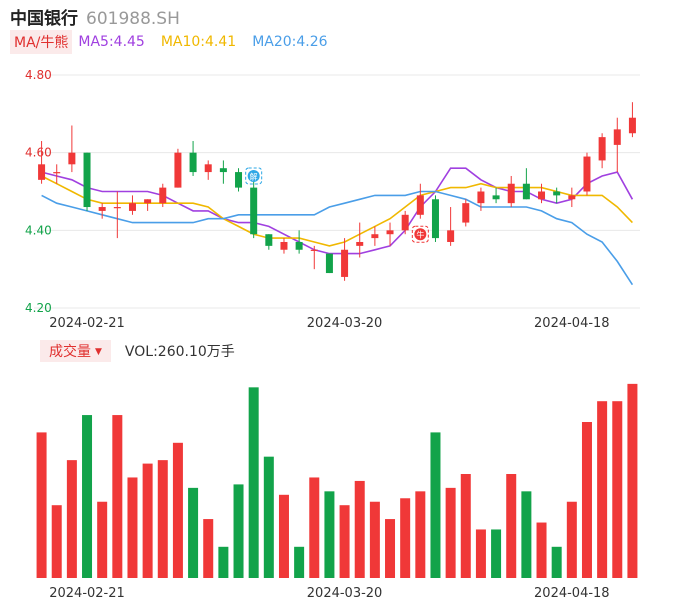  I want to click on signal-marker: 解, so click(254, 176).